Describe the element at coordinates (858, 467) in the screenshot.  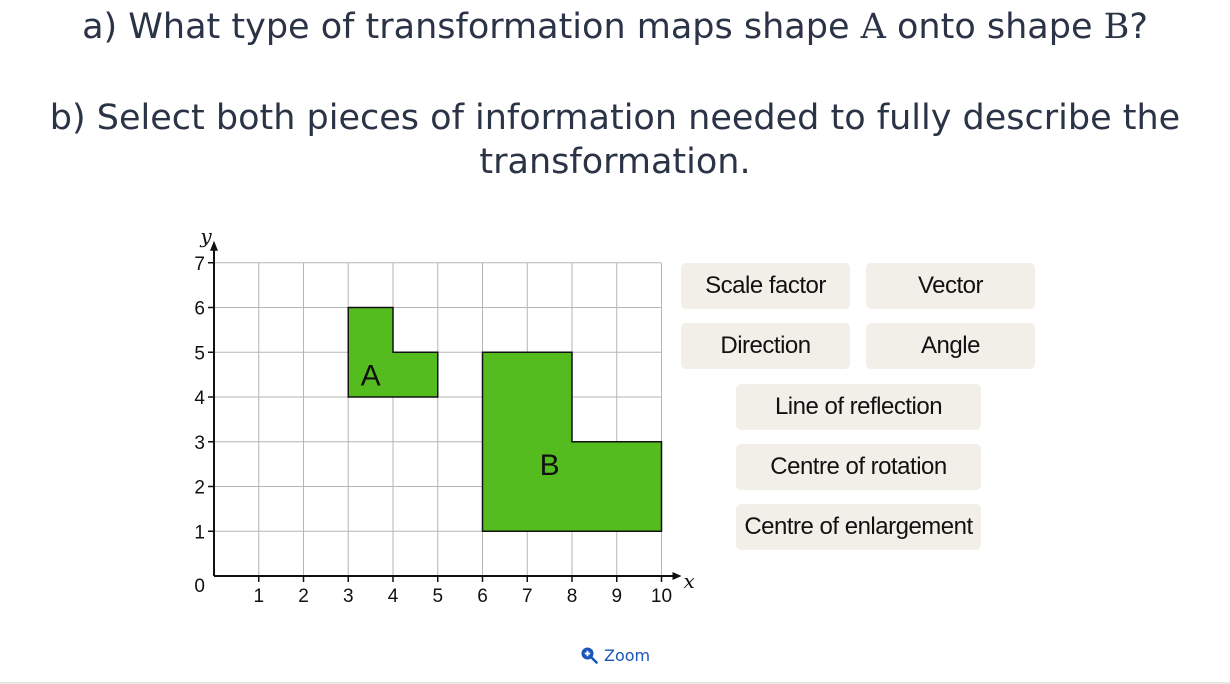
I see `option-centre-of-rotation: Centre of rotation` at that location.